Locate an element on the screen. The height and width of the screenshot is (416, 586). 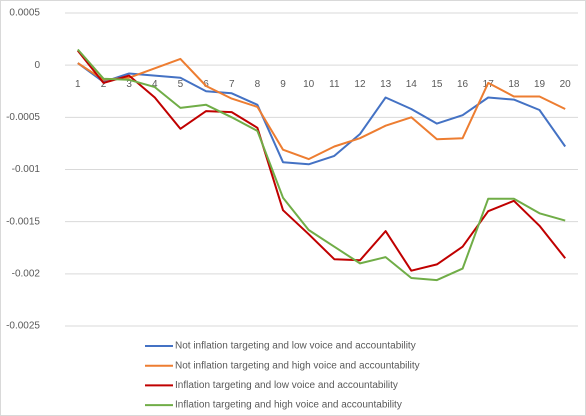
x-tick-label: 3 is located at coordinates (129, 84).